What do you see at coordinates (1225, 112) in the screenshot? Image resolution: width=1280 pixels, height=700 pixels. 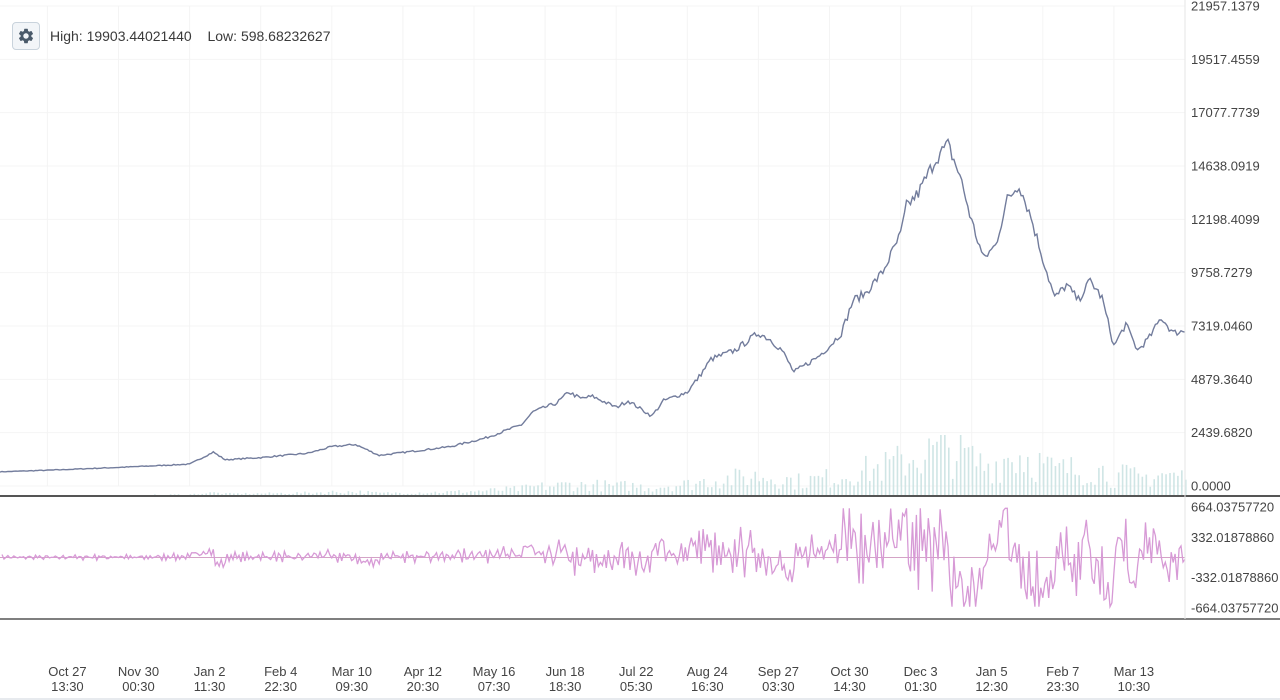 I see `y-tick-label-2: 17077.7739` at bounding box center [1225, 112].